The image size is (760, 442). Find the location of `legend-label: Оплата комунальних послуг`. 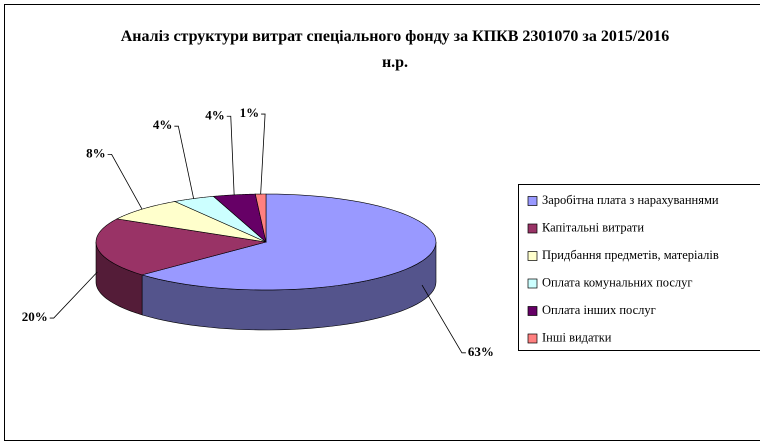

legend-label: Оплата комунальних послуг is located at coordinates (617, 282).